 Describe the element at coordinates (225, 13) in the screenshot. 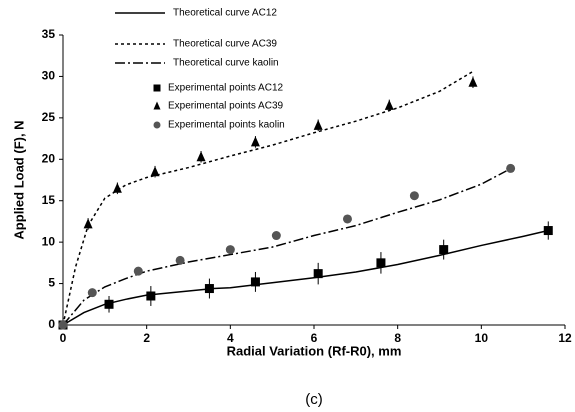

I see `legend-label: Theoretical curve AC12` at that location.